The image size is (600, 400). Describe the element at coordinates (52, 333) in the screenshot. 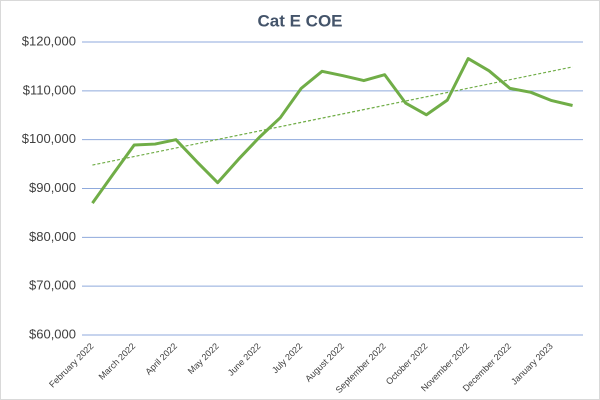

I see `y-tick-label: $60,000` at that location.